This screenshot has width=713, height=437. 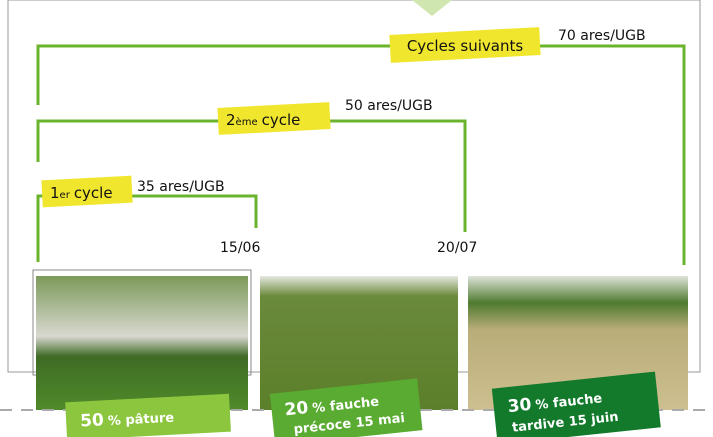 What do you see at coordinates (457, 248) in the screenshot?
I see `date: 20/07` at bounding box center [457, 248].